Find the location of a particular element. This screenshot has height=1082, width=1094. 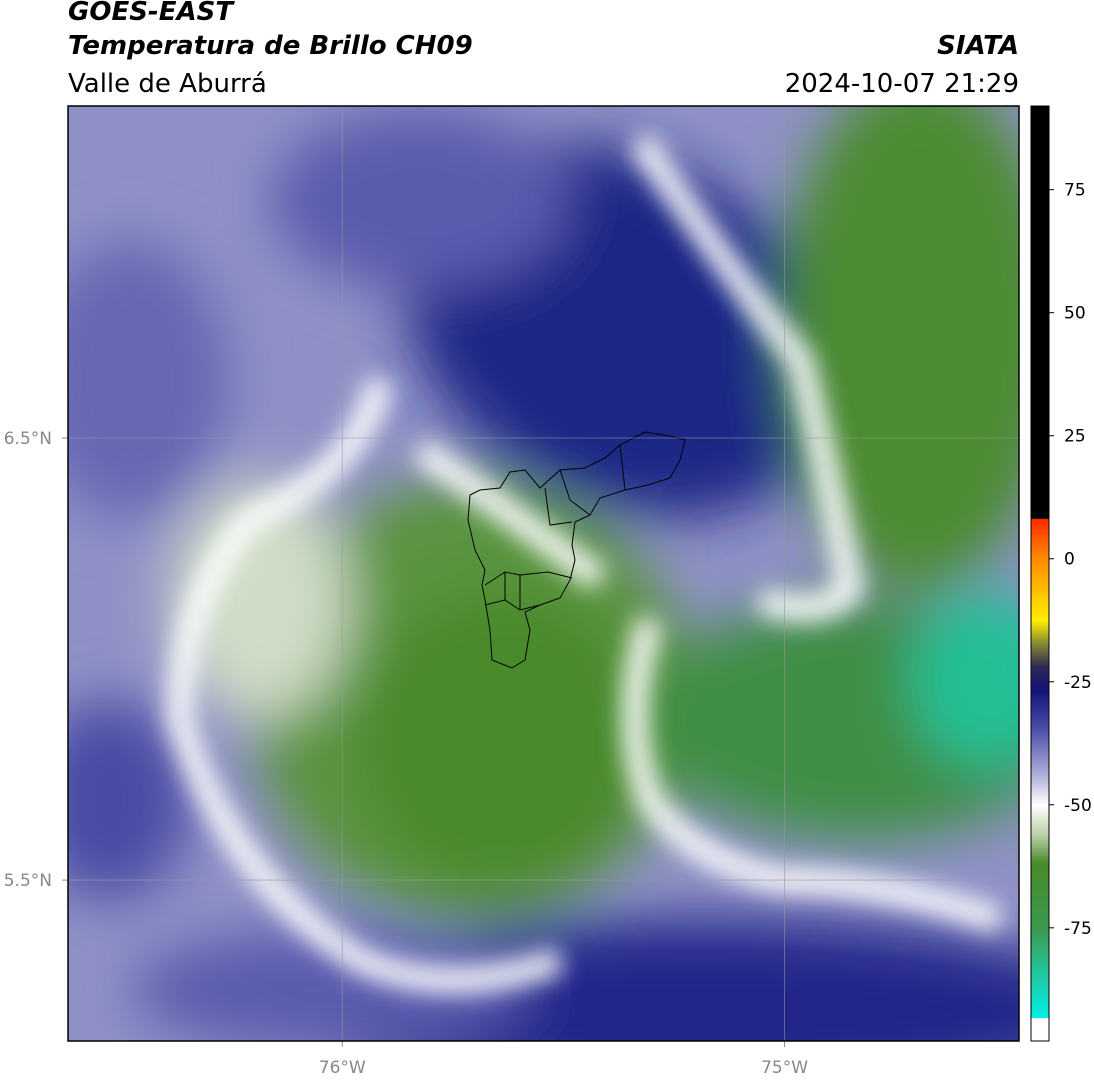

colorbar is located at coordinates (1040, 573).